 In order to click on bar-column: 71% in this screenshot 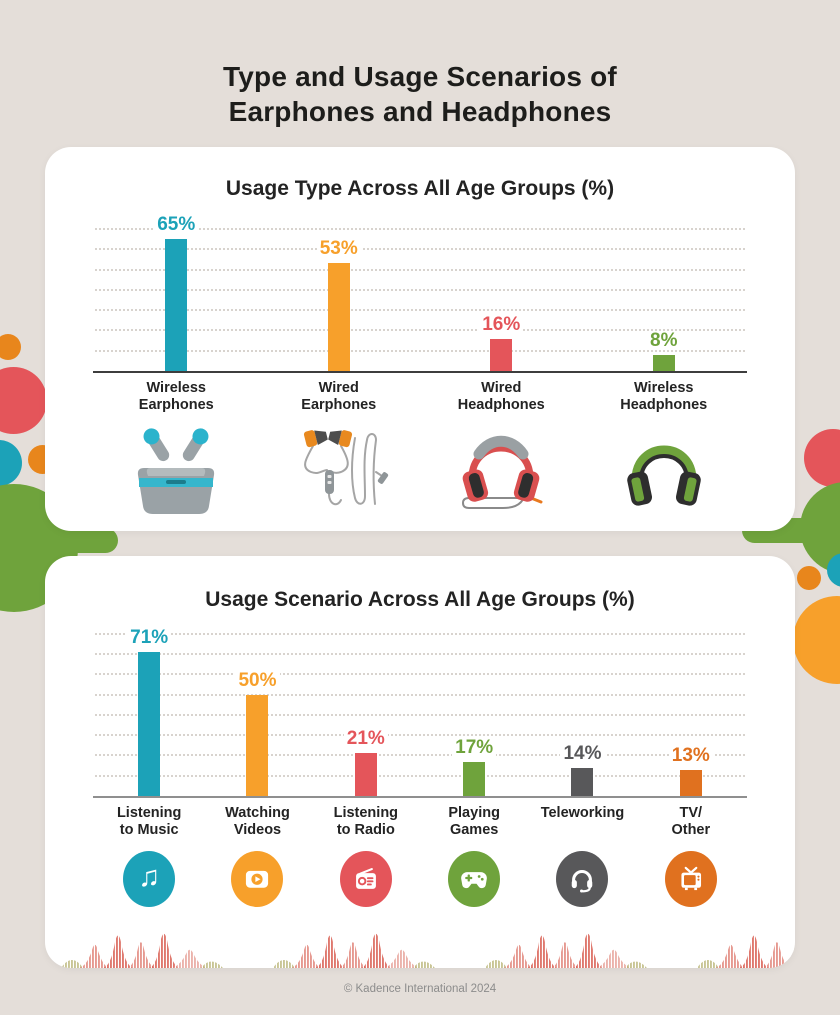, I will do `click(149, 711)`.